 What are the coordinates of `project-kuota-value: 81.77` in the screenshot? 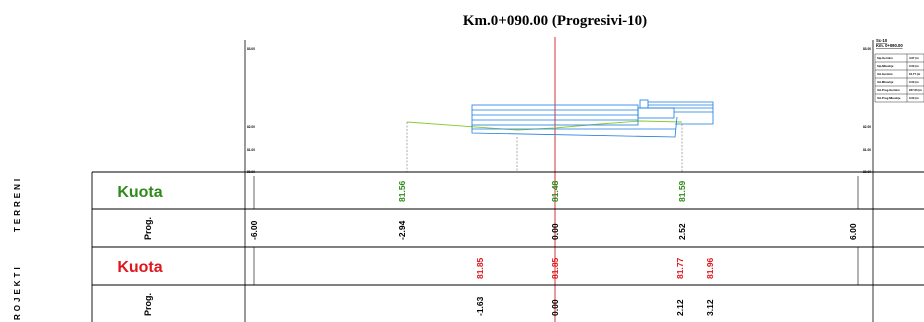 It's located at (680, 268).